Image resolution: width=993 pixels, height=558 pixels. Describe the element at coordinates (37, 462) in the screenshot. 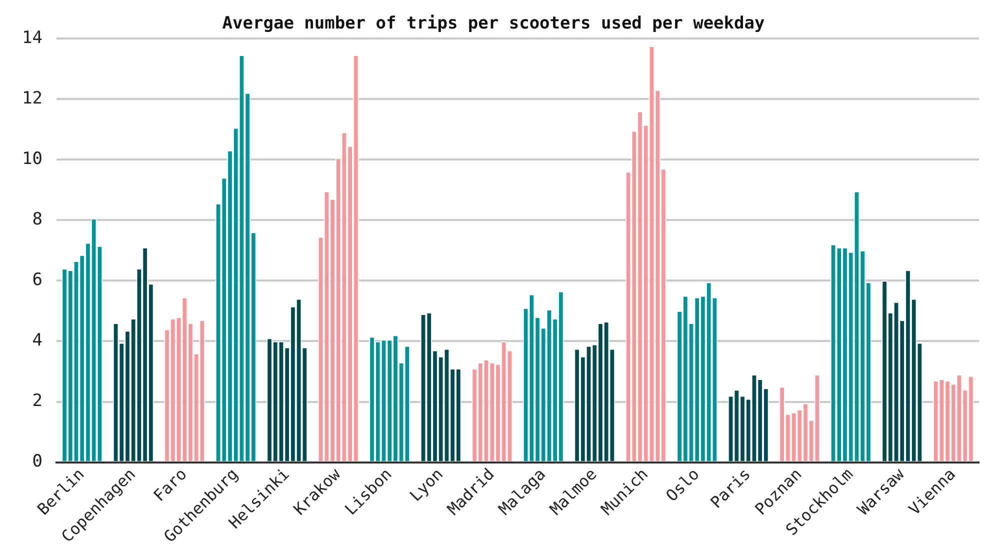

I see `y-tick-label: 0` at that location.